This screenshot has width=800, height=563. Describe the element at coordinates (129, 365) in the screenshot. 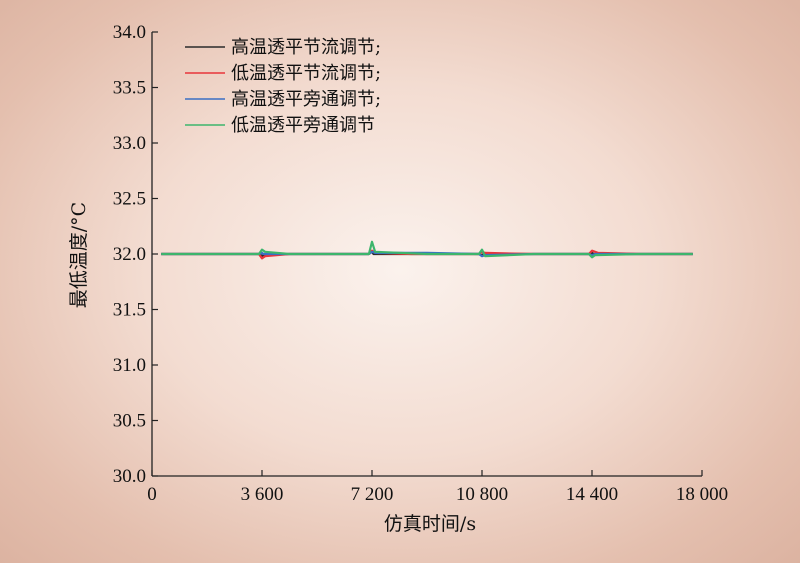

I see `y-tick-label: 31.0` at that location.